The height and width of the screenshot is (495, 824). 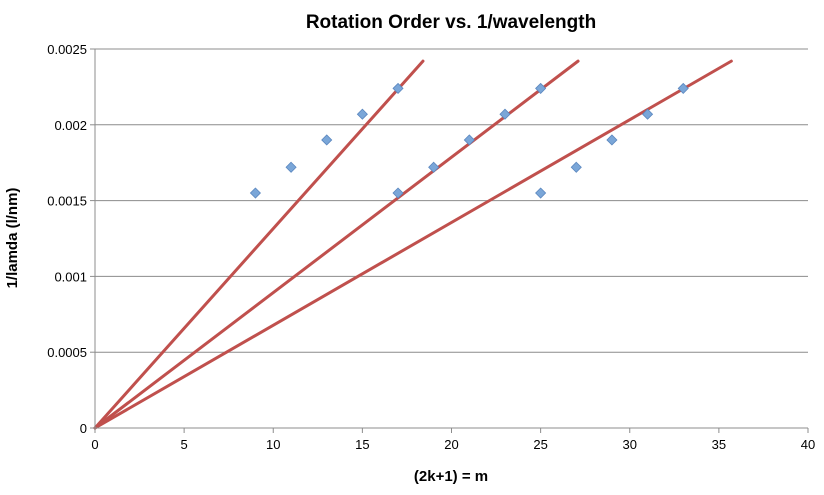 I want to click on x-tick-label: 40, so click(x=808, y=444).